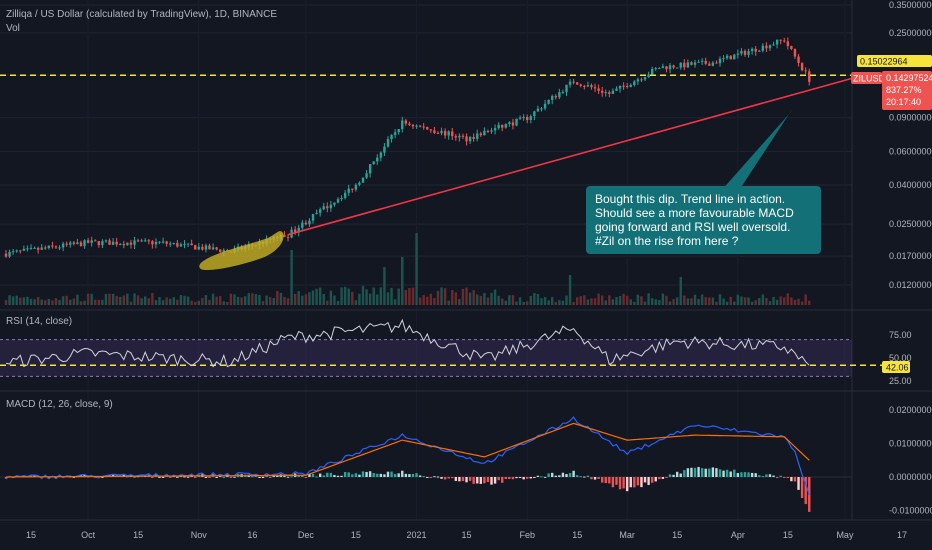 The height and width of the screenshot is (550, 932). Describe the element at coordinates (407, 343) in the screenshot. I see `rsi-line` at that location.